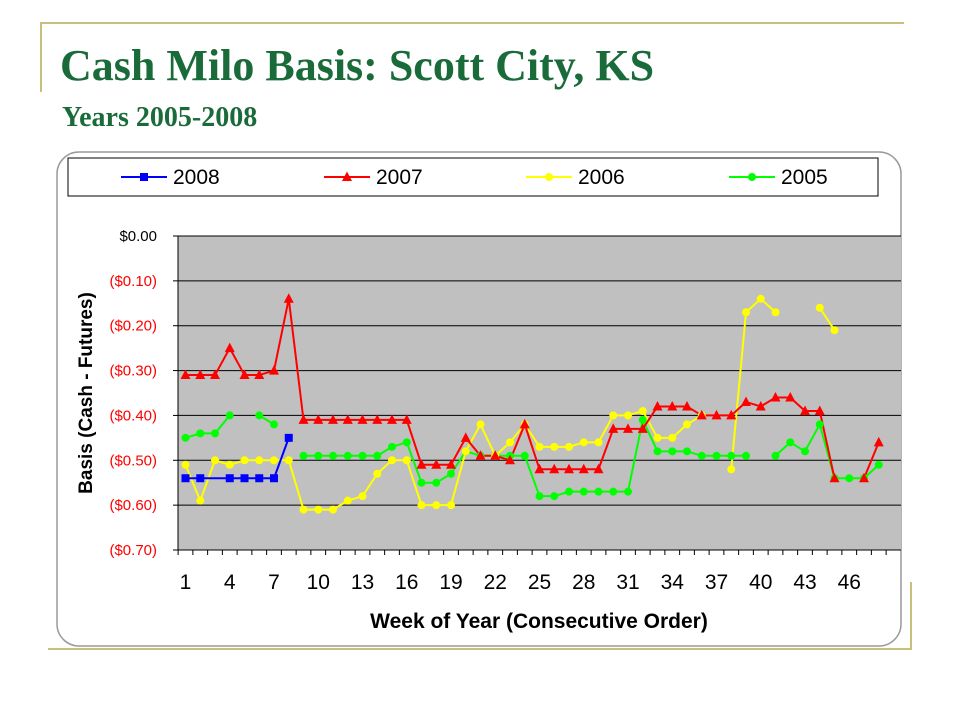 This screenshot has height=720, width=960. Describe the element at coordinates (185, 478) in the screenshot. I see `point-2008-wk1` at that location.